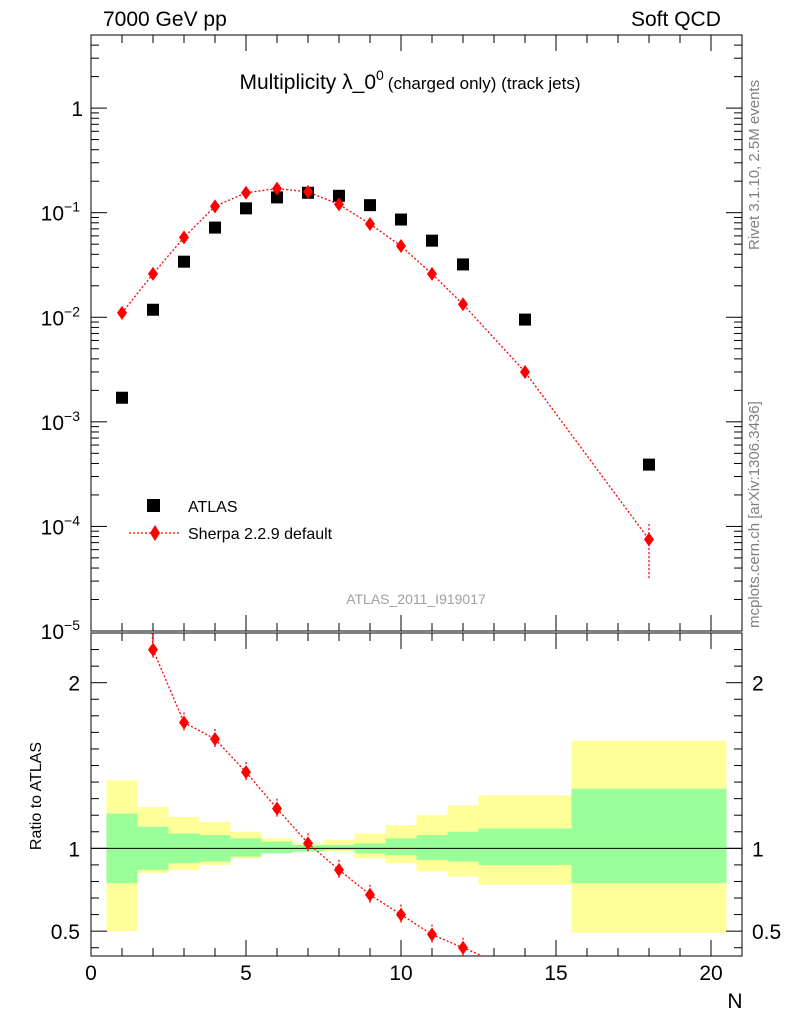 The height and width of the screenshot is (1024, 786). Describe the element at coordinates (213, 507) in the screenshot. I see `legend-atlas-label: ATLAS` at that location.